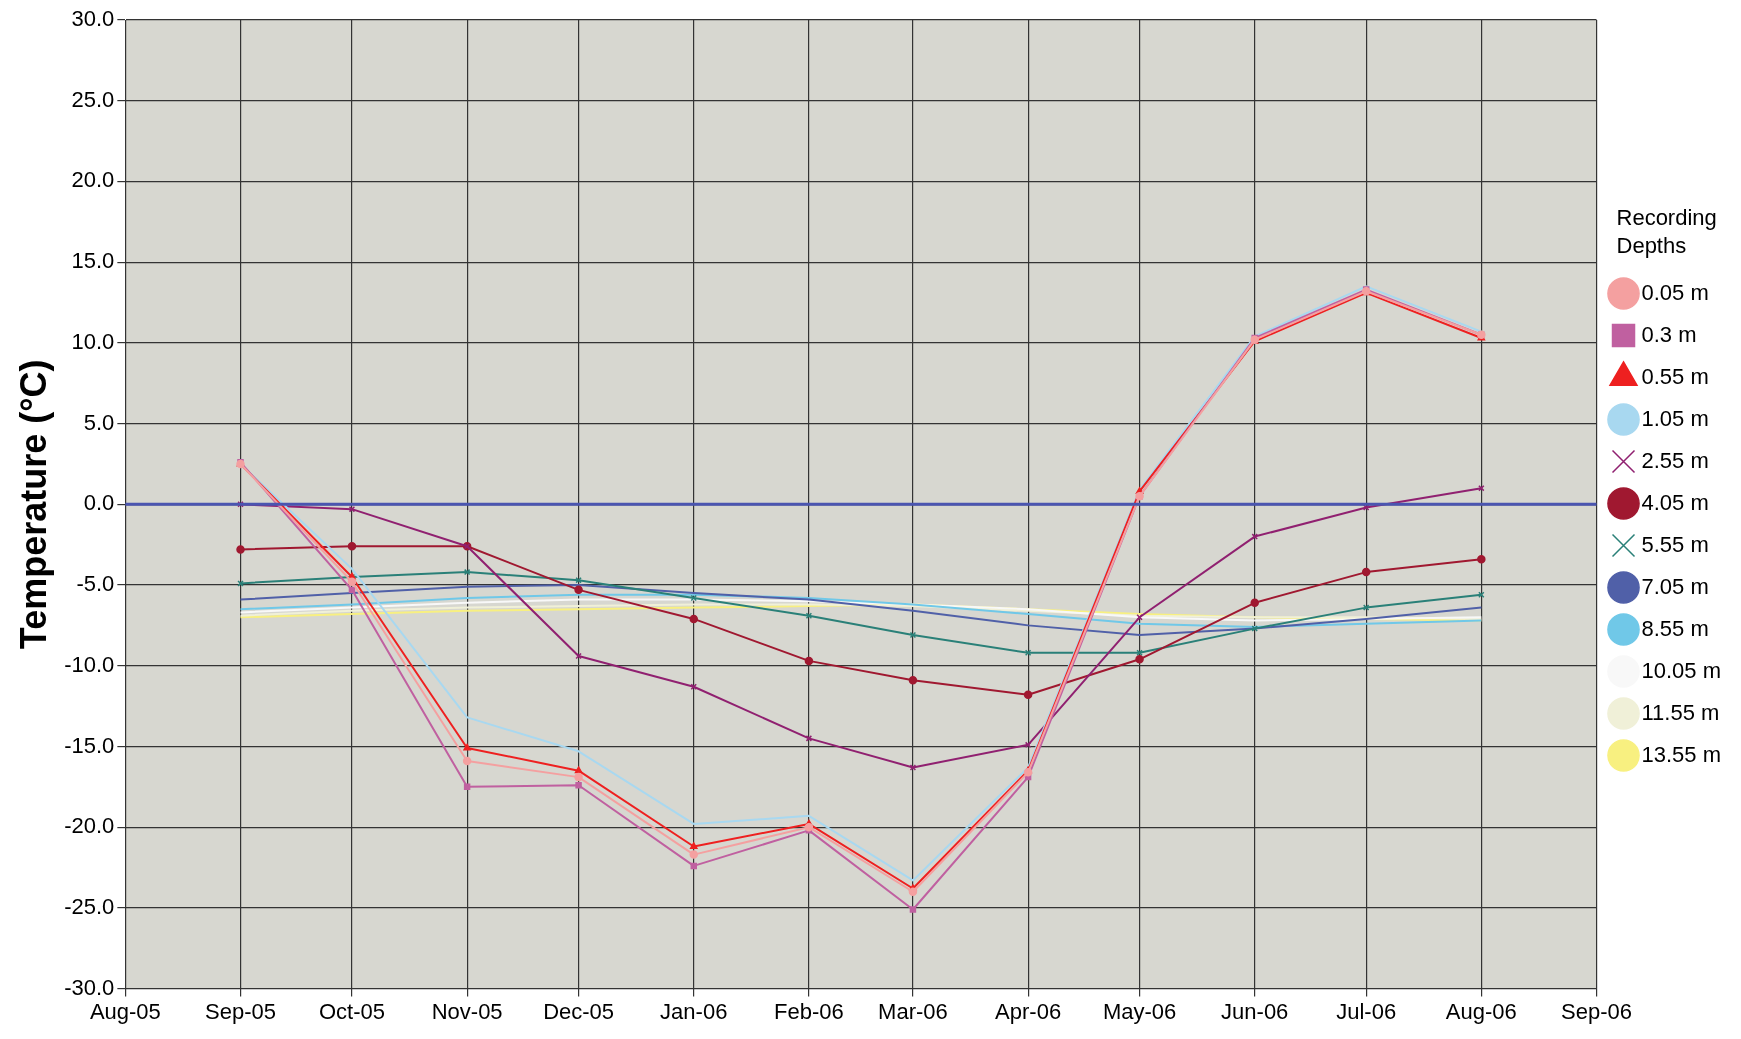 This screenshot has width=1741, height=1039. Describe the element at coordinates (1675, 292) in the screenshot. I see `legend-label: 0.05 m` at that location.